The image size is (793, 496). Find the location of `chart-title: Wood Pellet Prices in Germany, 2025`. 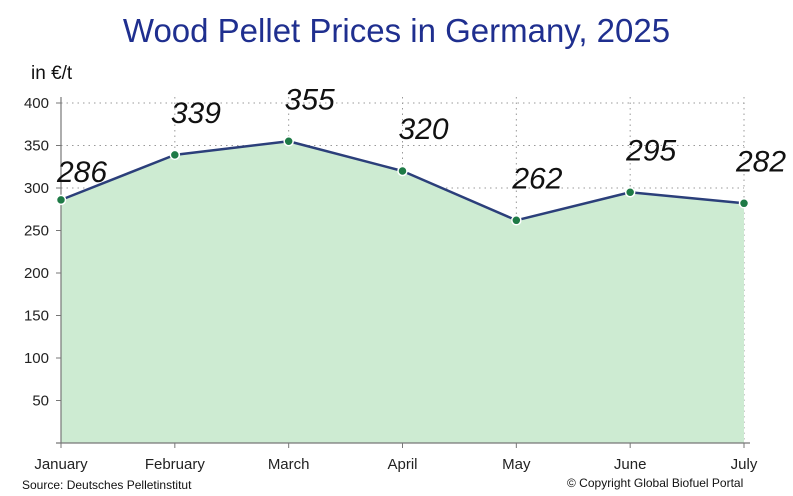

chart-title: Wood Pellet Prices in Germany, 2025 is located at coordinates (396, 30).